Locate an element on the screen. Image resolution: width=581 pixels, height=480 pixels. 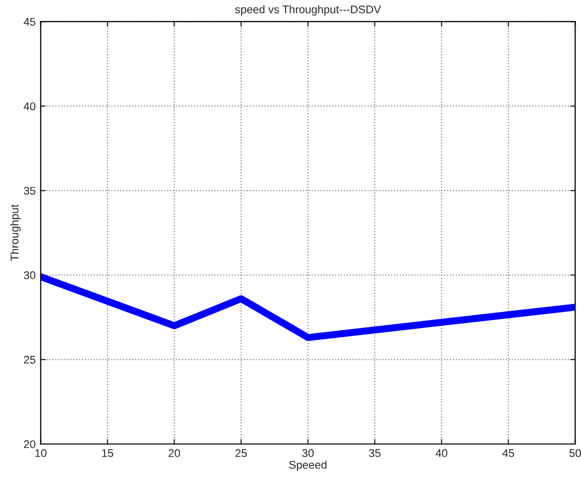
y-tick-label: 35 is located at coordinates (30, 190).